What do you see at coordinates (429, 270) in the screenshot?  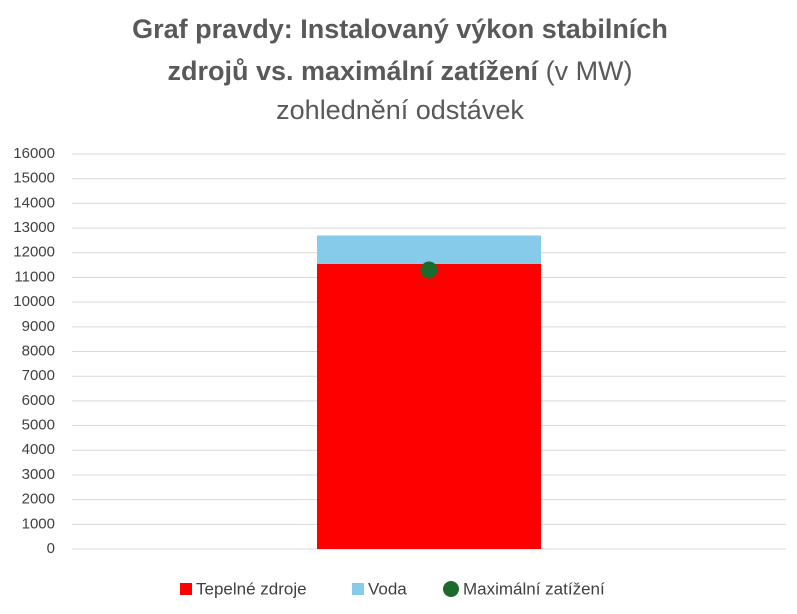 I see `point-marker` at bounding box center [429, 270].